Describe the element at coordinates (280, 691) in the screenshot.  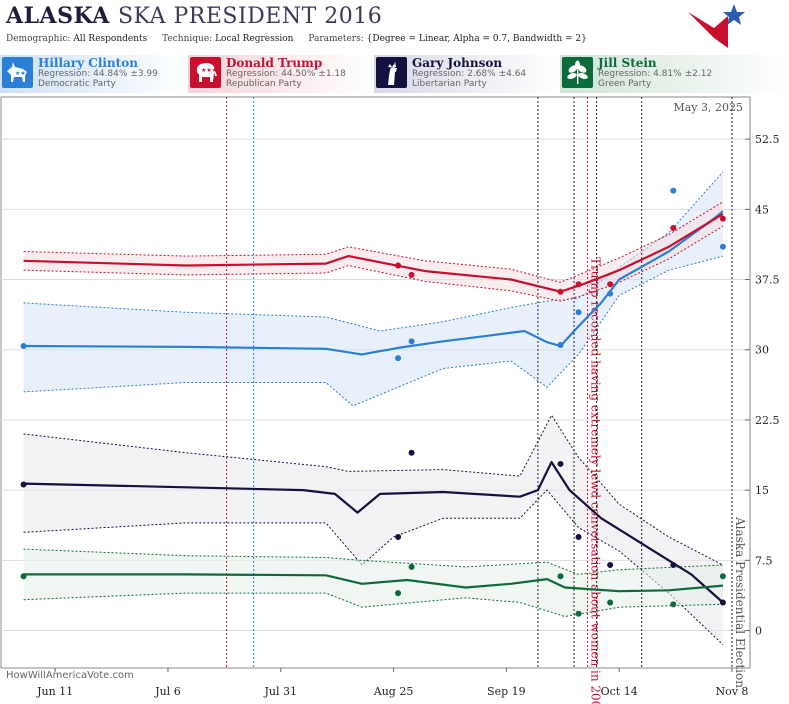
I see `x-tick-label: Jul 31` at that location.